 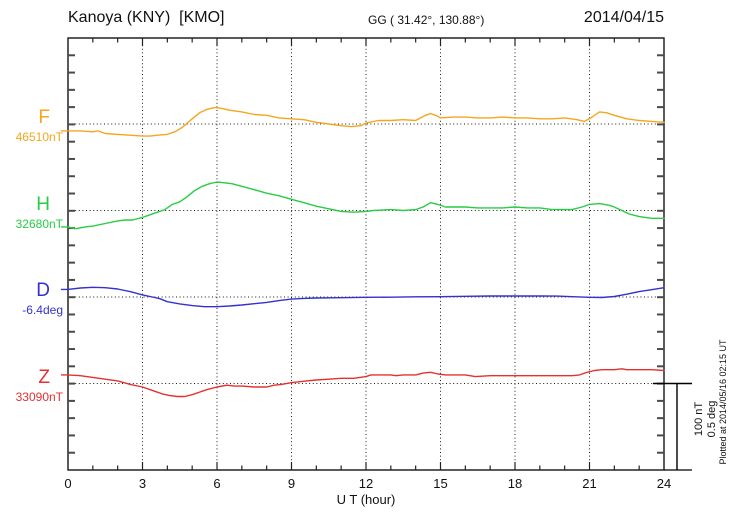 I want to click on channel-label-H: H, so click(x=43, y=204).